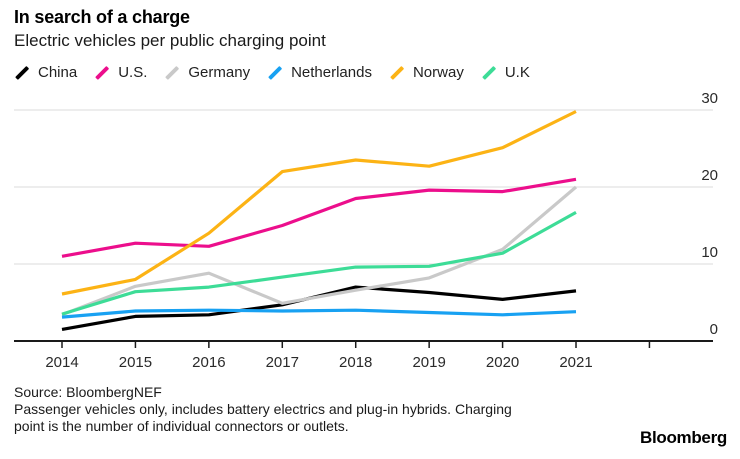 Image resolution: width=740 pixels, height=459 pixels. What do you see at coordinates (133, 72) in the screenshot?
I see `legend-label: U.S.` at bounding box center [133, 72].